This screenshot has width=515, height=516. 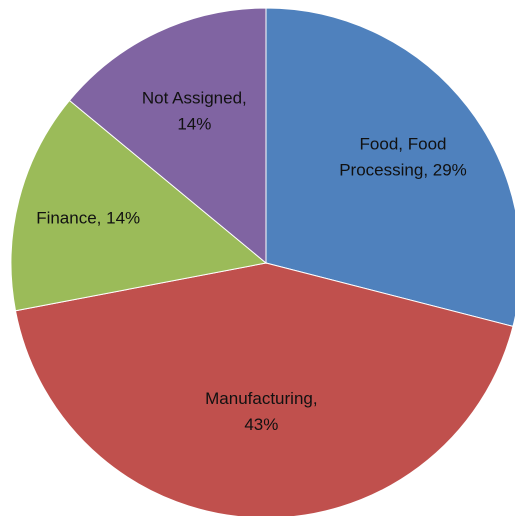 What do you see at coordinates (194, 124) in the screenshot?
I see `pie-label-line: 14%` at bounding box center [194, 124].